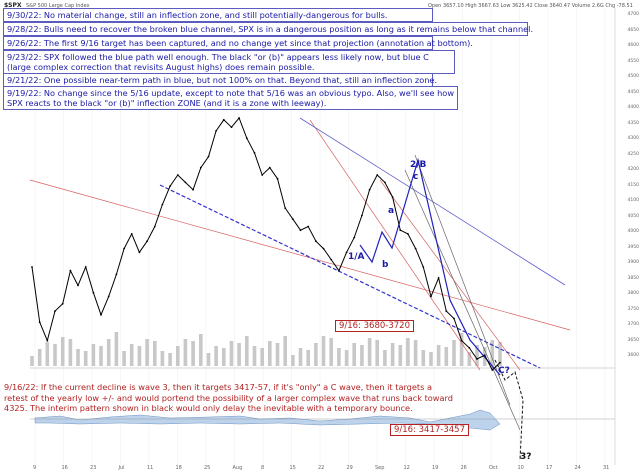  Describe the element at coordinates (356, 257) in the screenshot. I see `wave-label-1a: 1/A` at that location.